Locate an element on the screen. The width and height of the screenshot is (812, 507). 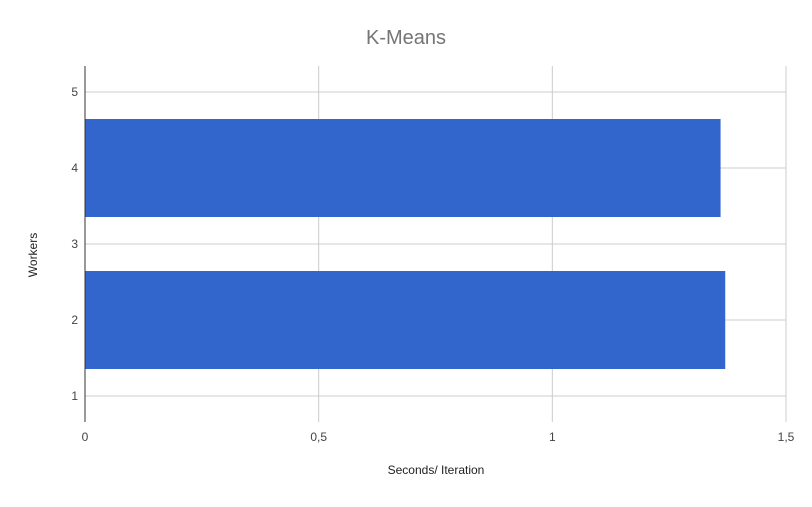
x-axis-title: Seconds/ Iteration is located at coordinates (436, 470).